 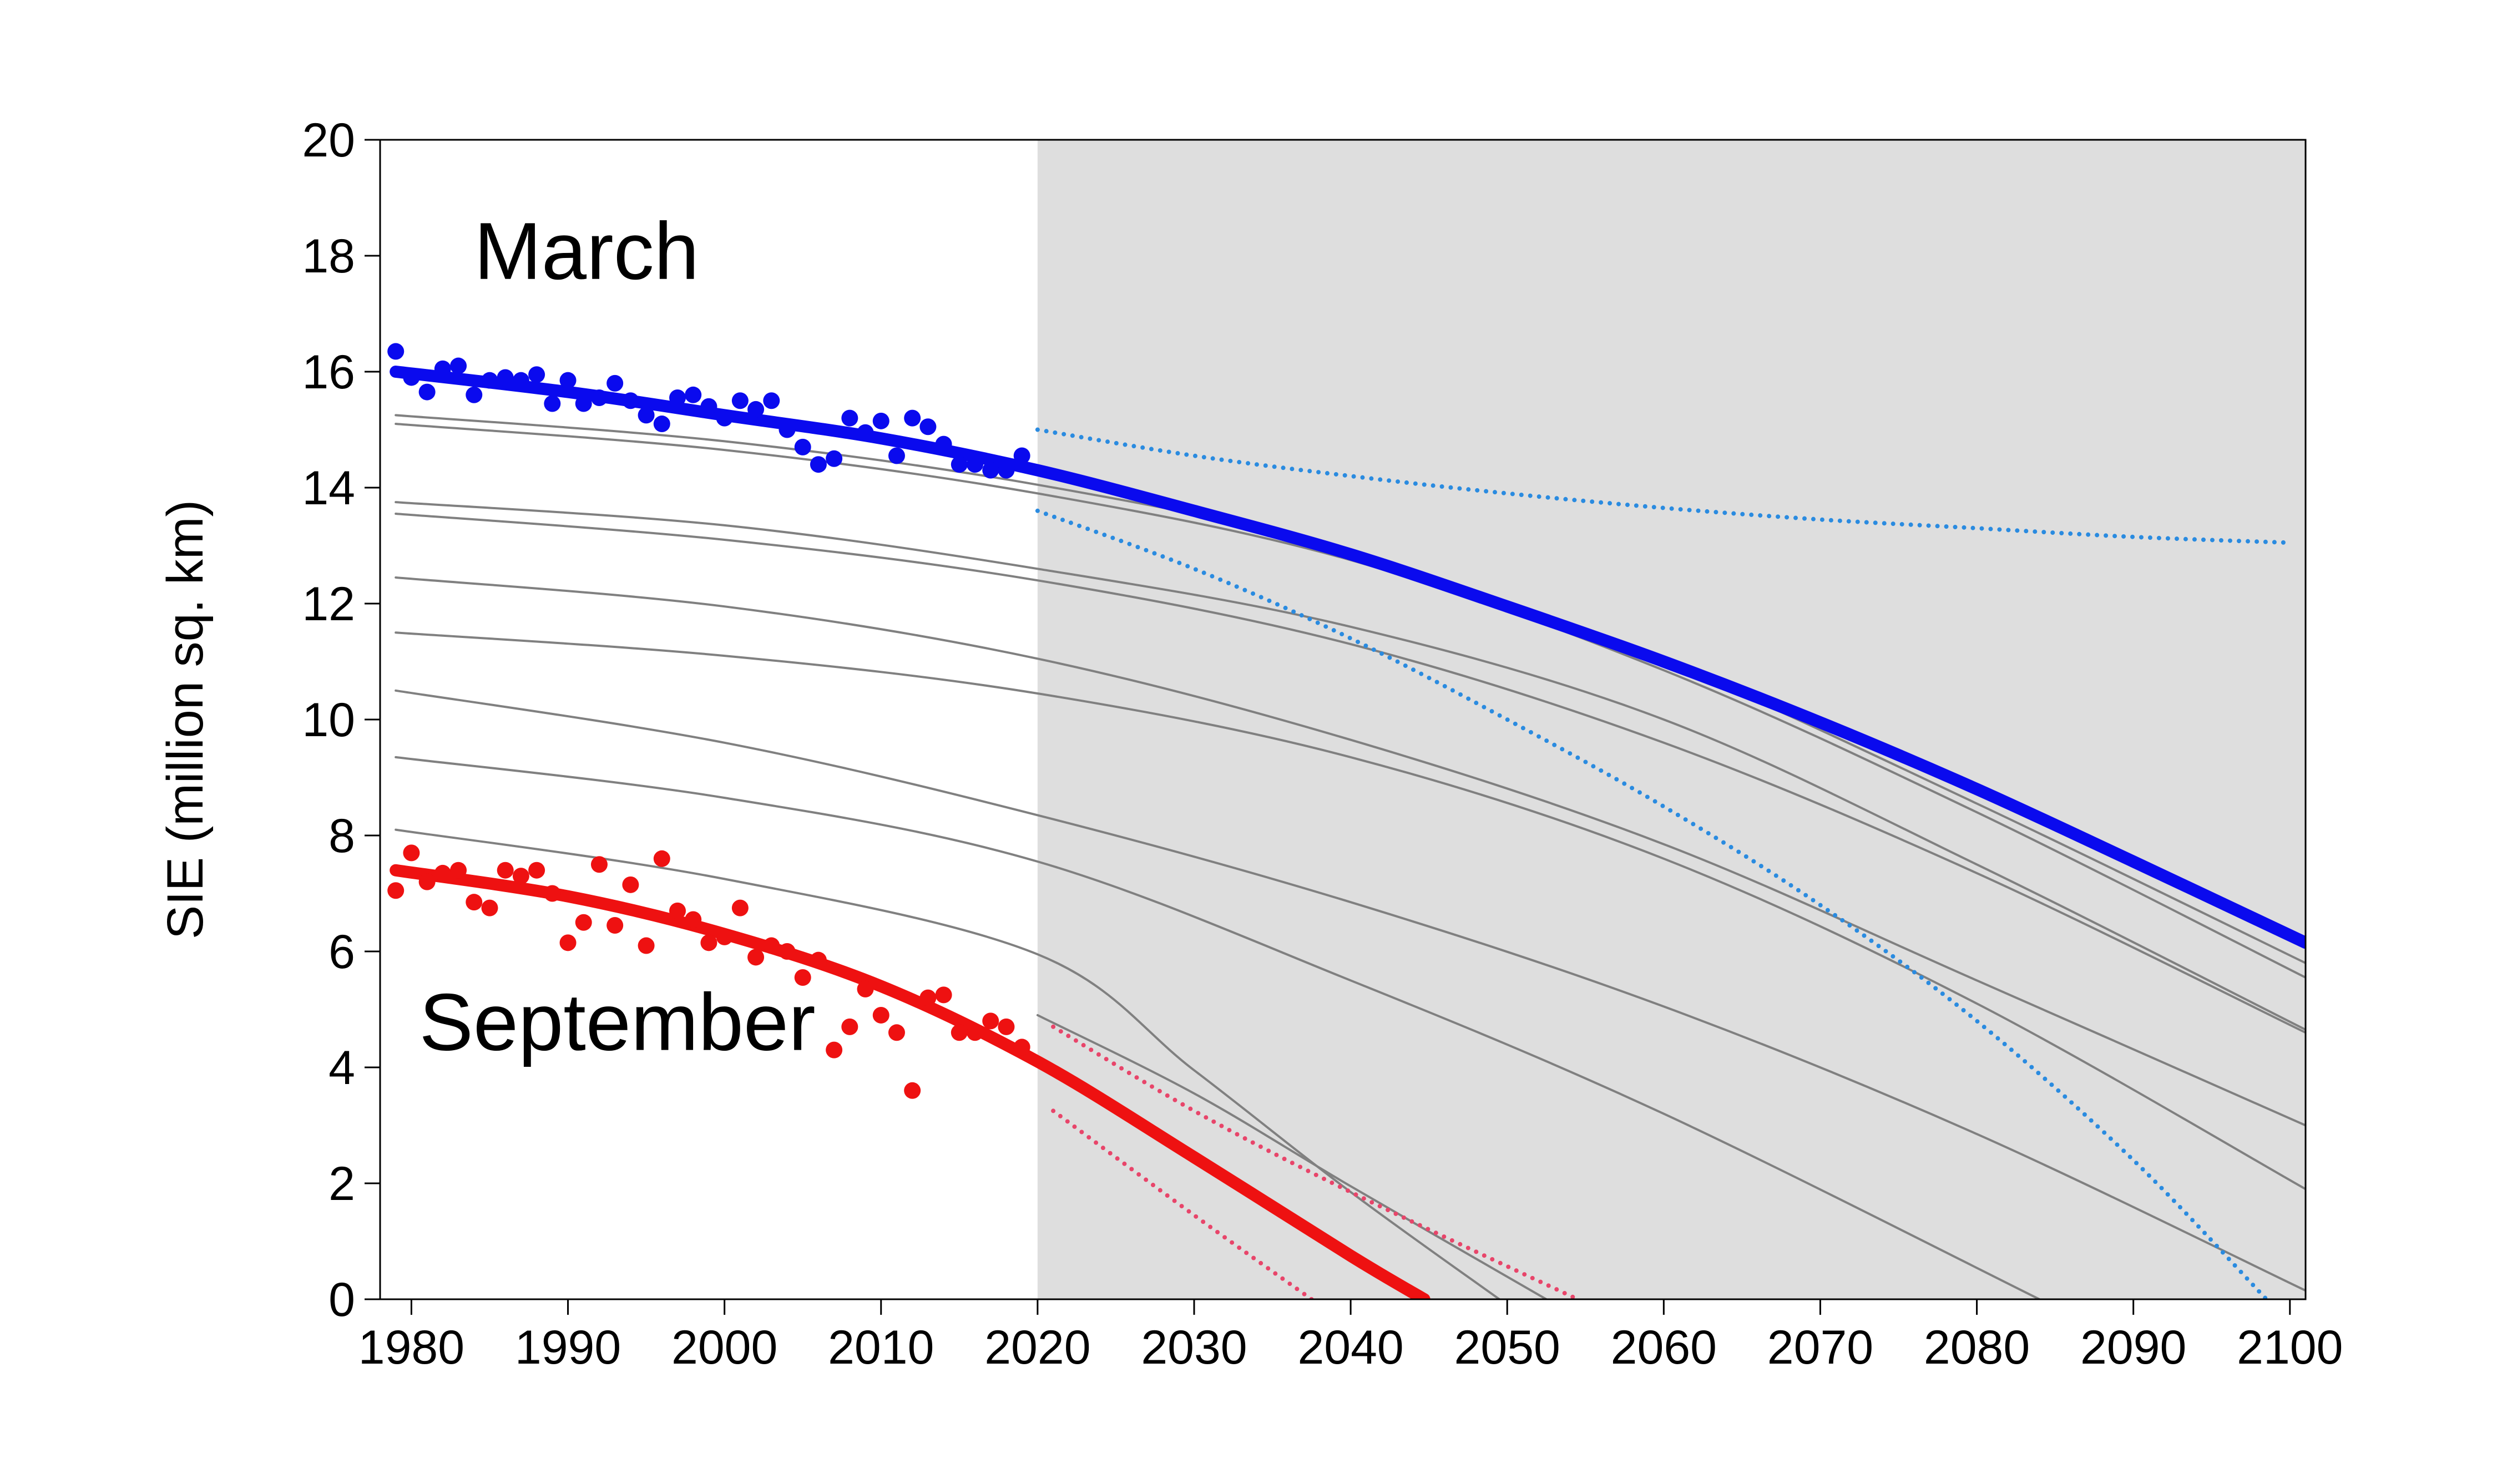 I want to click on y-tick-label: 6, so click(x=341, y=952).